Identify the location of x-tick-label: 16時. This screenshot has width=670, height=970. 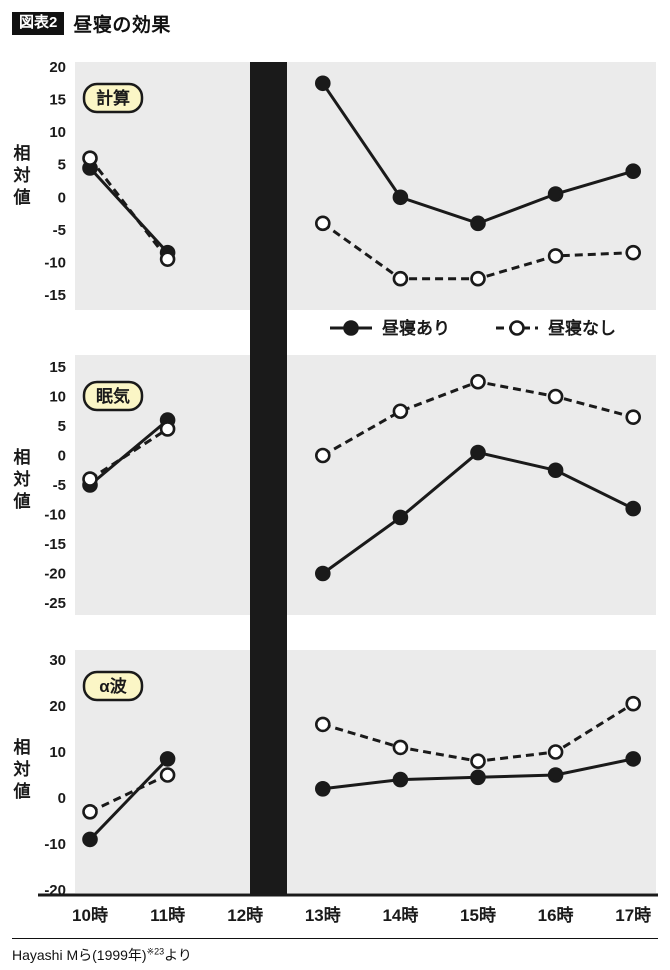
(556, 915).